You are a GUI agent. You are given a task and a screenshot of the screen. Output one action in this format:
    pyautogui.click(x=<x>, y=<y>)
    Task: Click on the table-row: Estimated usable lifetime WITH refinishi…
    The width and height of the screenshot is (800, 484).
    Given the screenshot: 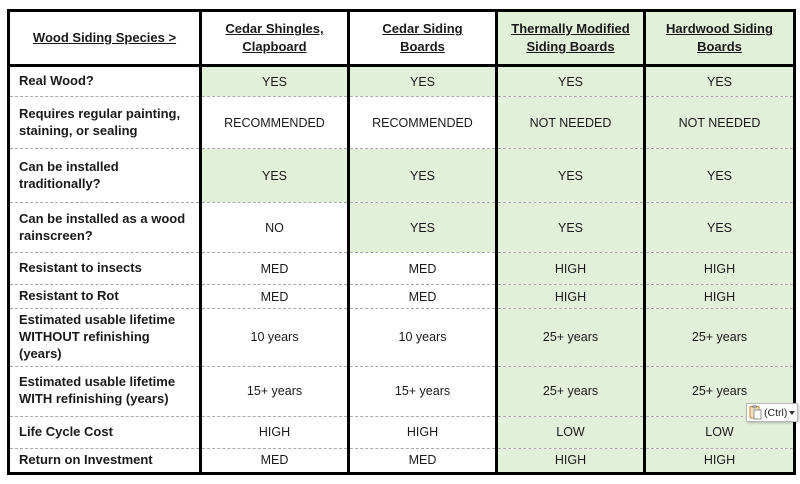 What is the action you would take?
    pyautogui.click(x=401, y=391)
    